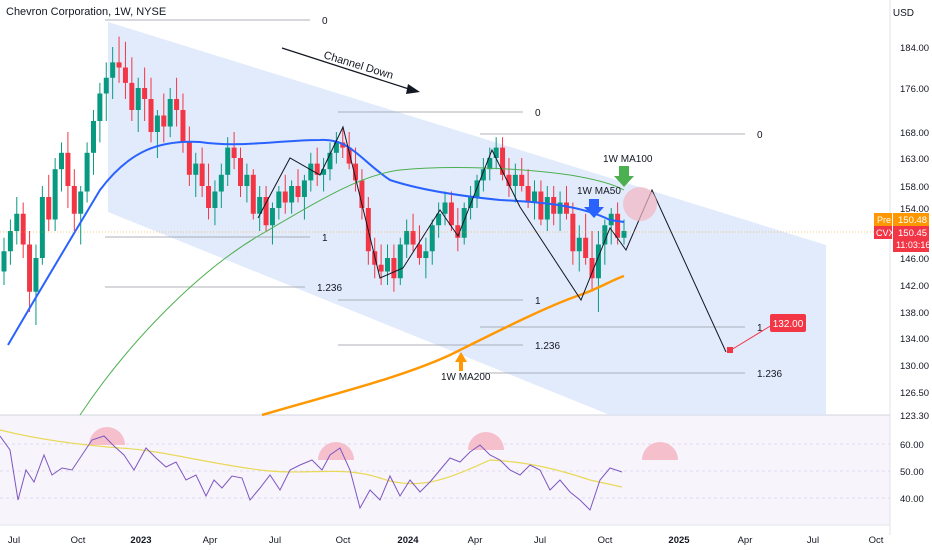  I want to click on last-tag-box, so click(883, 232).